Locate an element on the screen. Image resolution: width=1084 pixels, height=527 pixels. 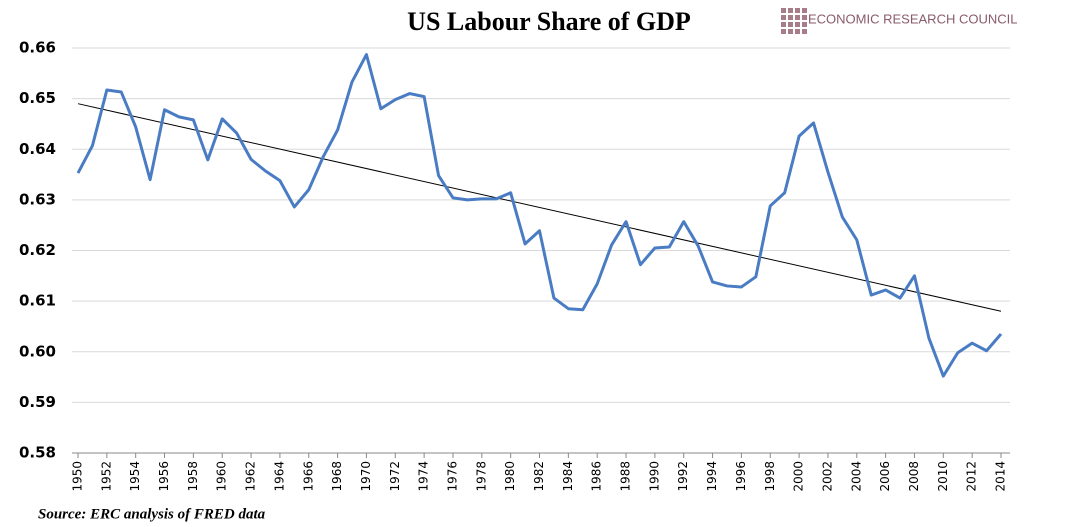
x-tick-label: 1968 is located at coordinates (337, 476).